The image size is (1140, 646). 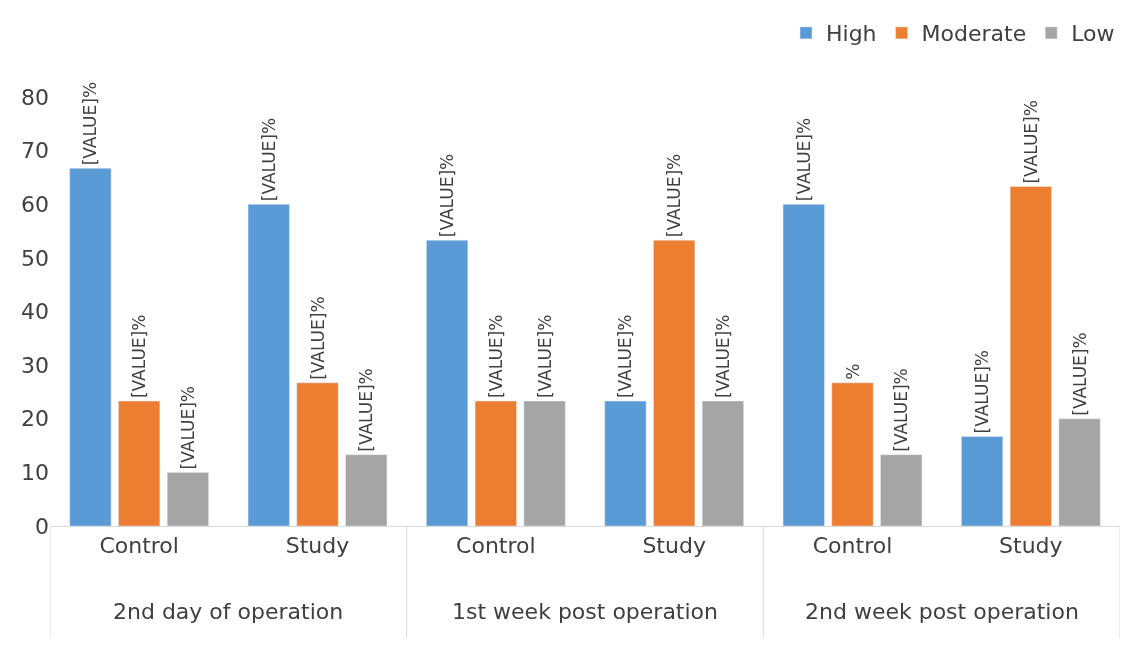 I want to click on text: 2nd week post operation, so click(x=942, y=611).